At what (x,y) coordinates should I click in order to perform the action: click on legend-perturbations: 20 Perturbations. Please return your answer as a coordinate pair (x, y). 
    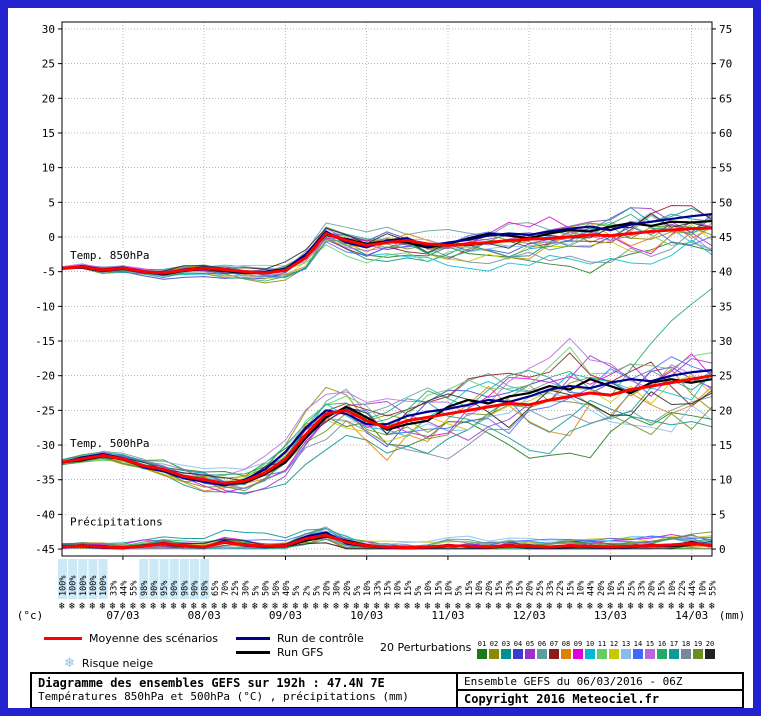
    Looking at the image, I should click on (425, 647).